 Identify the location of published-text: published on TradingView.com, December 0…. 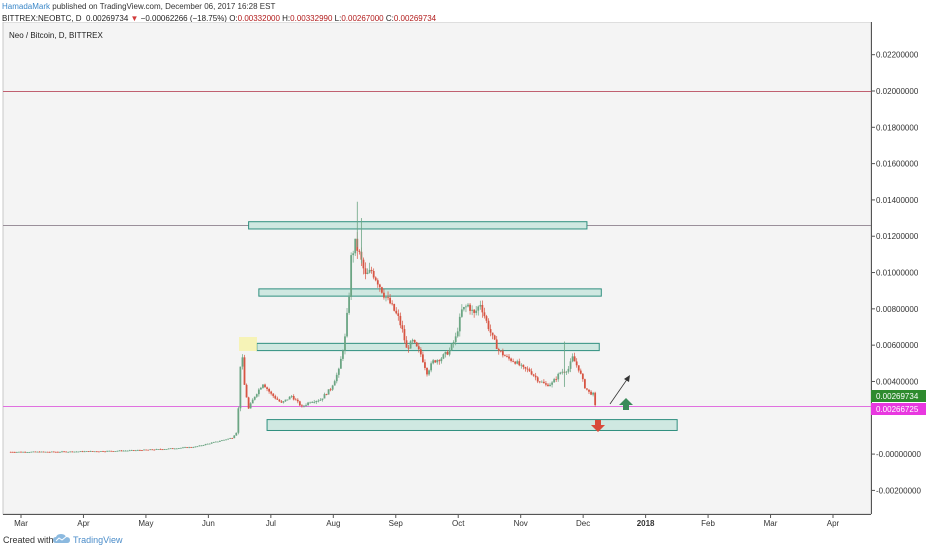
(164, 6).